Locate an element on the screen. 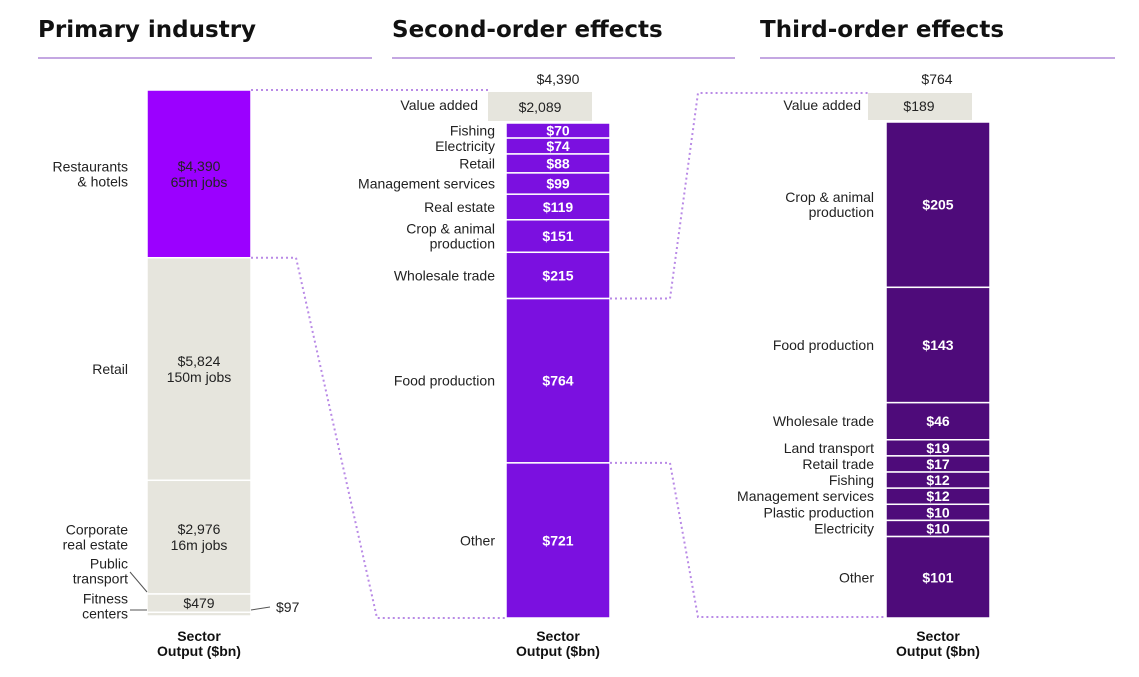 This screenshot has width=1139, height=677. segment-value-label: $143 is located at coordinates (937, 345).